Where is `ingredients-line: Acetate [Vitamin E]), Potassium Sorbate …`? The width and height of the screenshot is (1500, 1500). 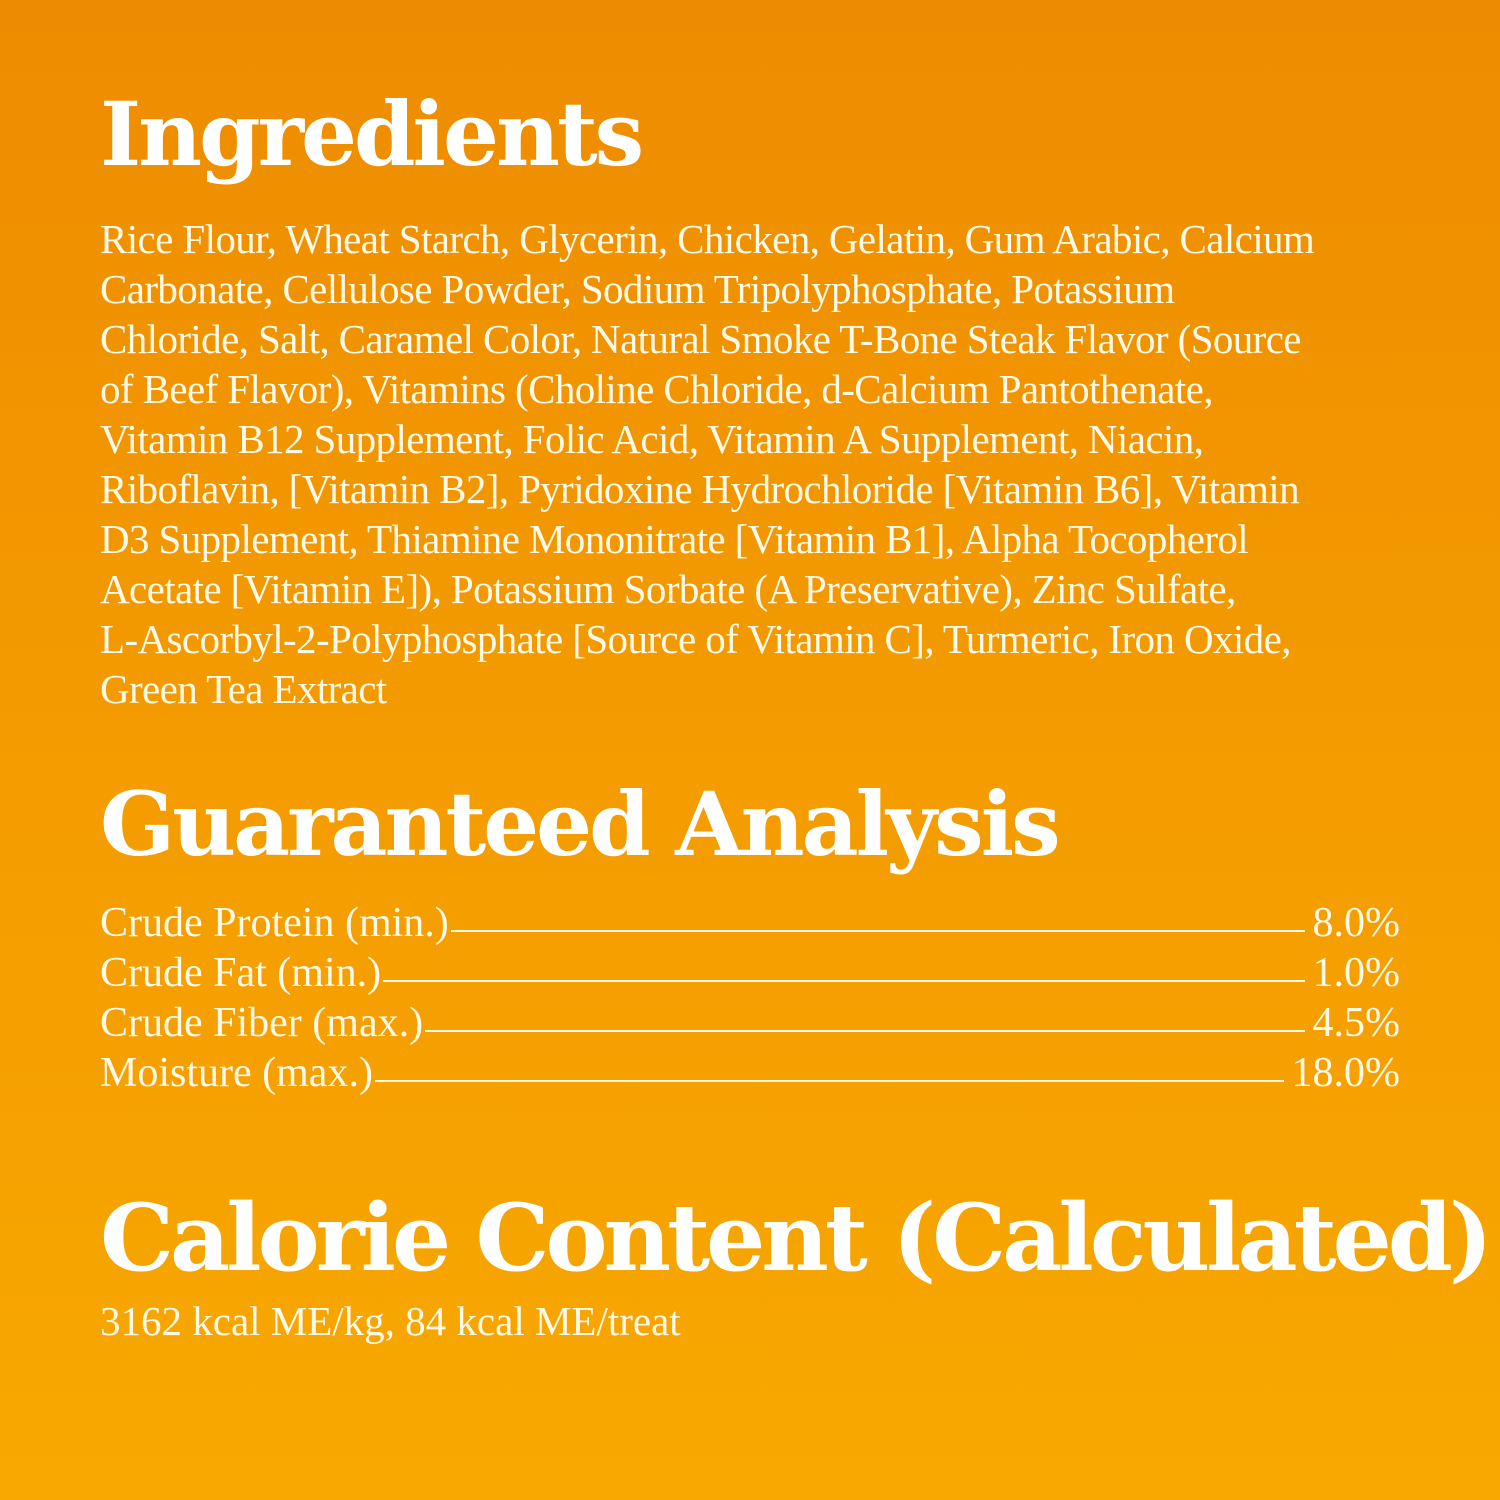 ingredients-line: Acetate [Vitamin E]), Potassium Sorbate … is located at coordinates (668, 589).